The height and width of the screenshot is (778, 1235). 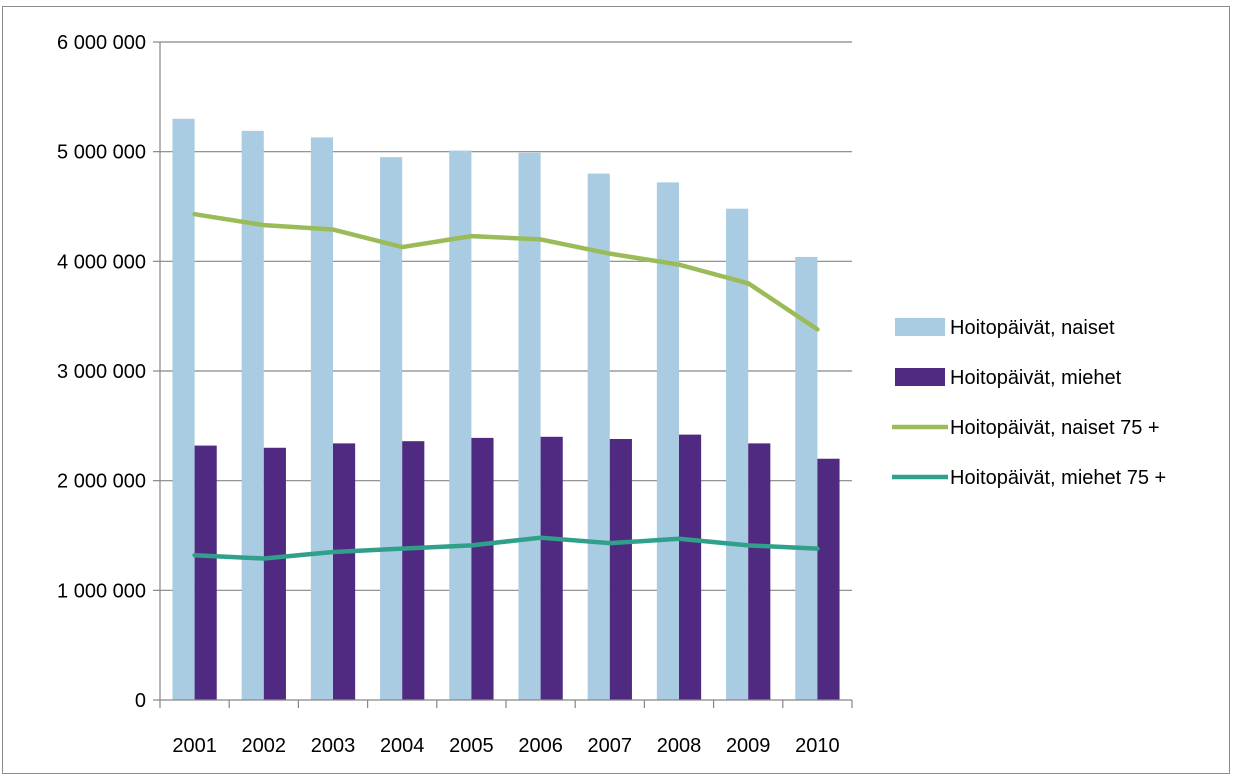 What do you see at coordinates (101, 153) in the screenshot?
I see `y-tick-label: 5 000 000` at bounding box center [101, 153].